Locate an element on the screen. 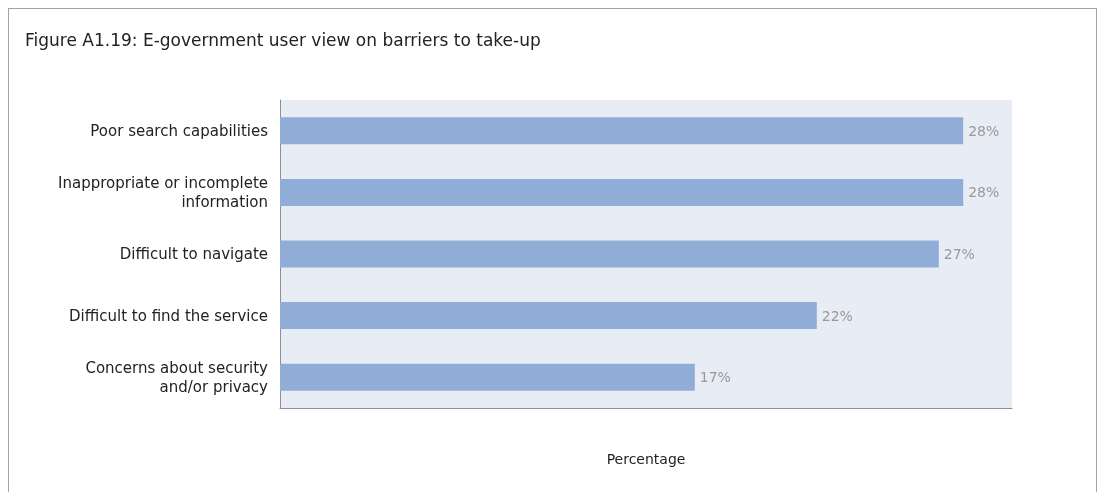  x-axis-title: Percentage is located at coordinates (646, 459).